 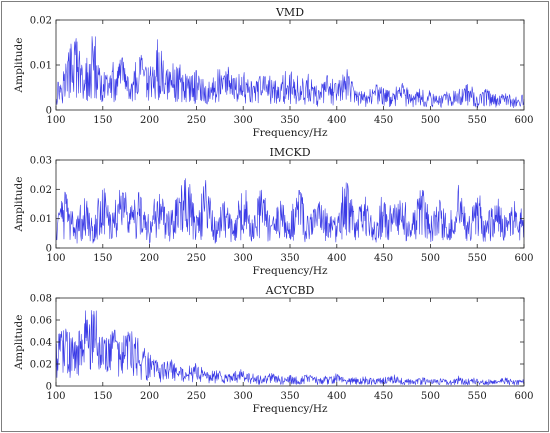 I want to click on chart-title: ACYCBD, so click(x=290, y=290).